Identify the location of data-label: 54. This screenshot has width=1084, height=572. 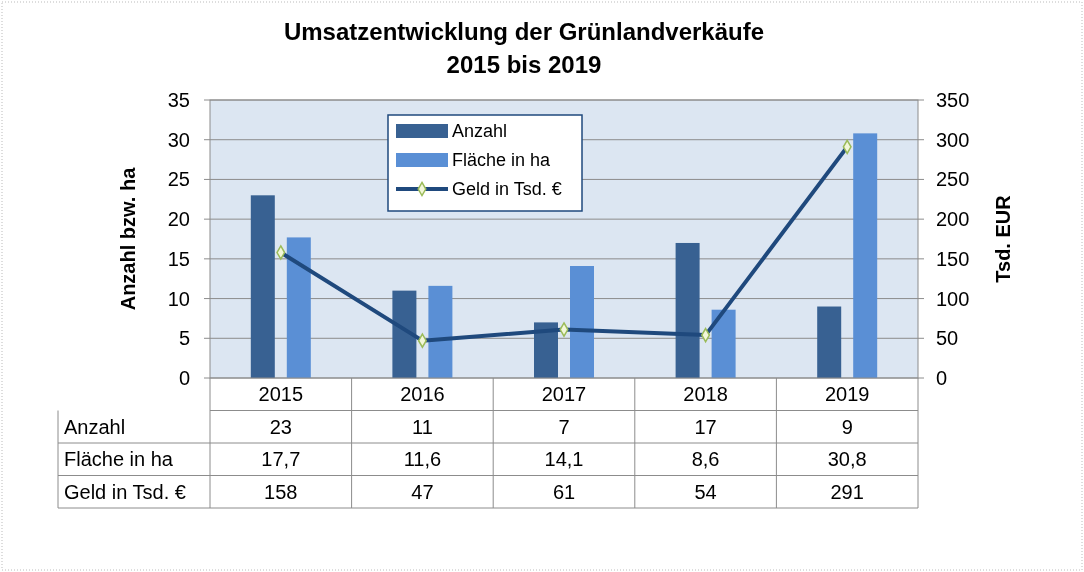
(705, 491).